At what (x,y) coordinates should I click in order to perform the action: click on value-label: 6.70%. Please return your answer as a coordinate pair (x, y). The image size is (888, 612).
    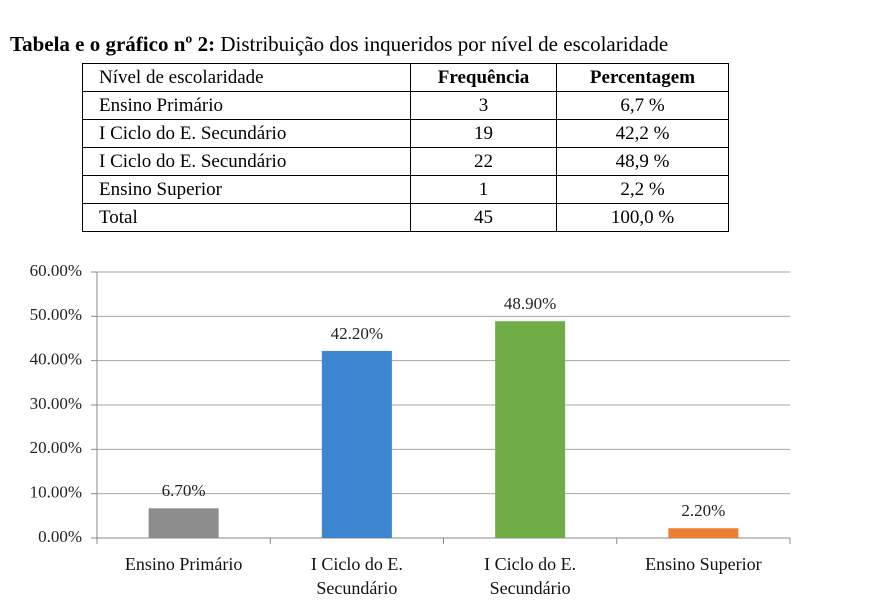
    Looking at the image, I should click on (184, 490).